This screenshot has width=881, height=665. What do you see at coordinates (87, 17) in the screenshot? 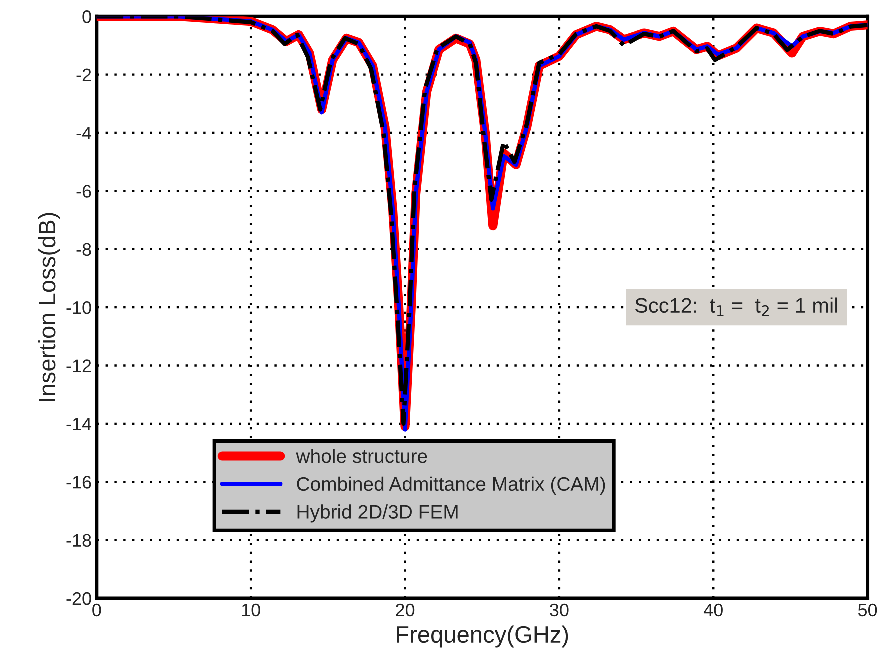
I see `y-tick-label: 0` at bounding box center [87, 17].